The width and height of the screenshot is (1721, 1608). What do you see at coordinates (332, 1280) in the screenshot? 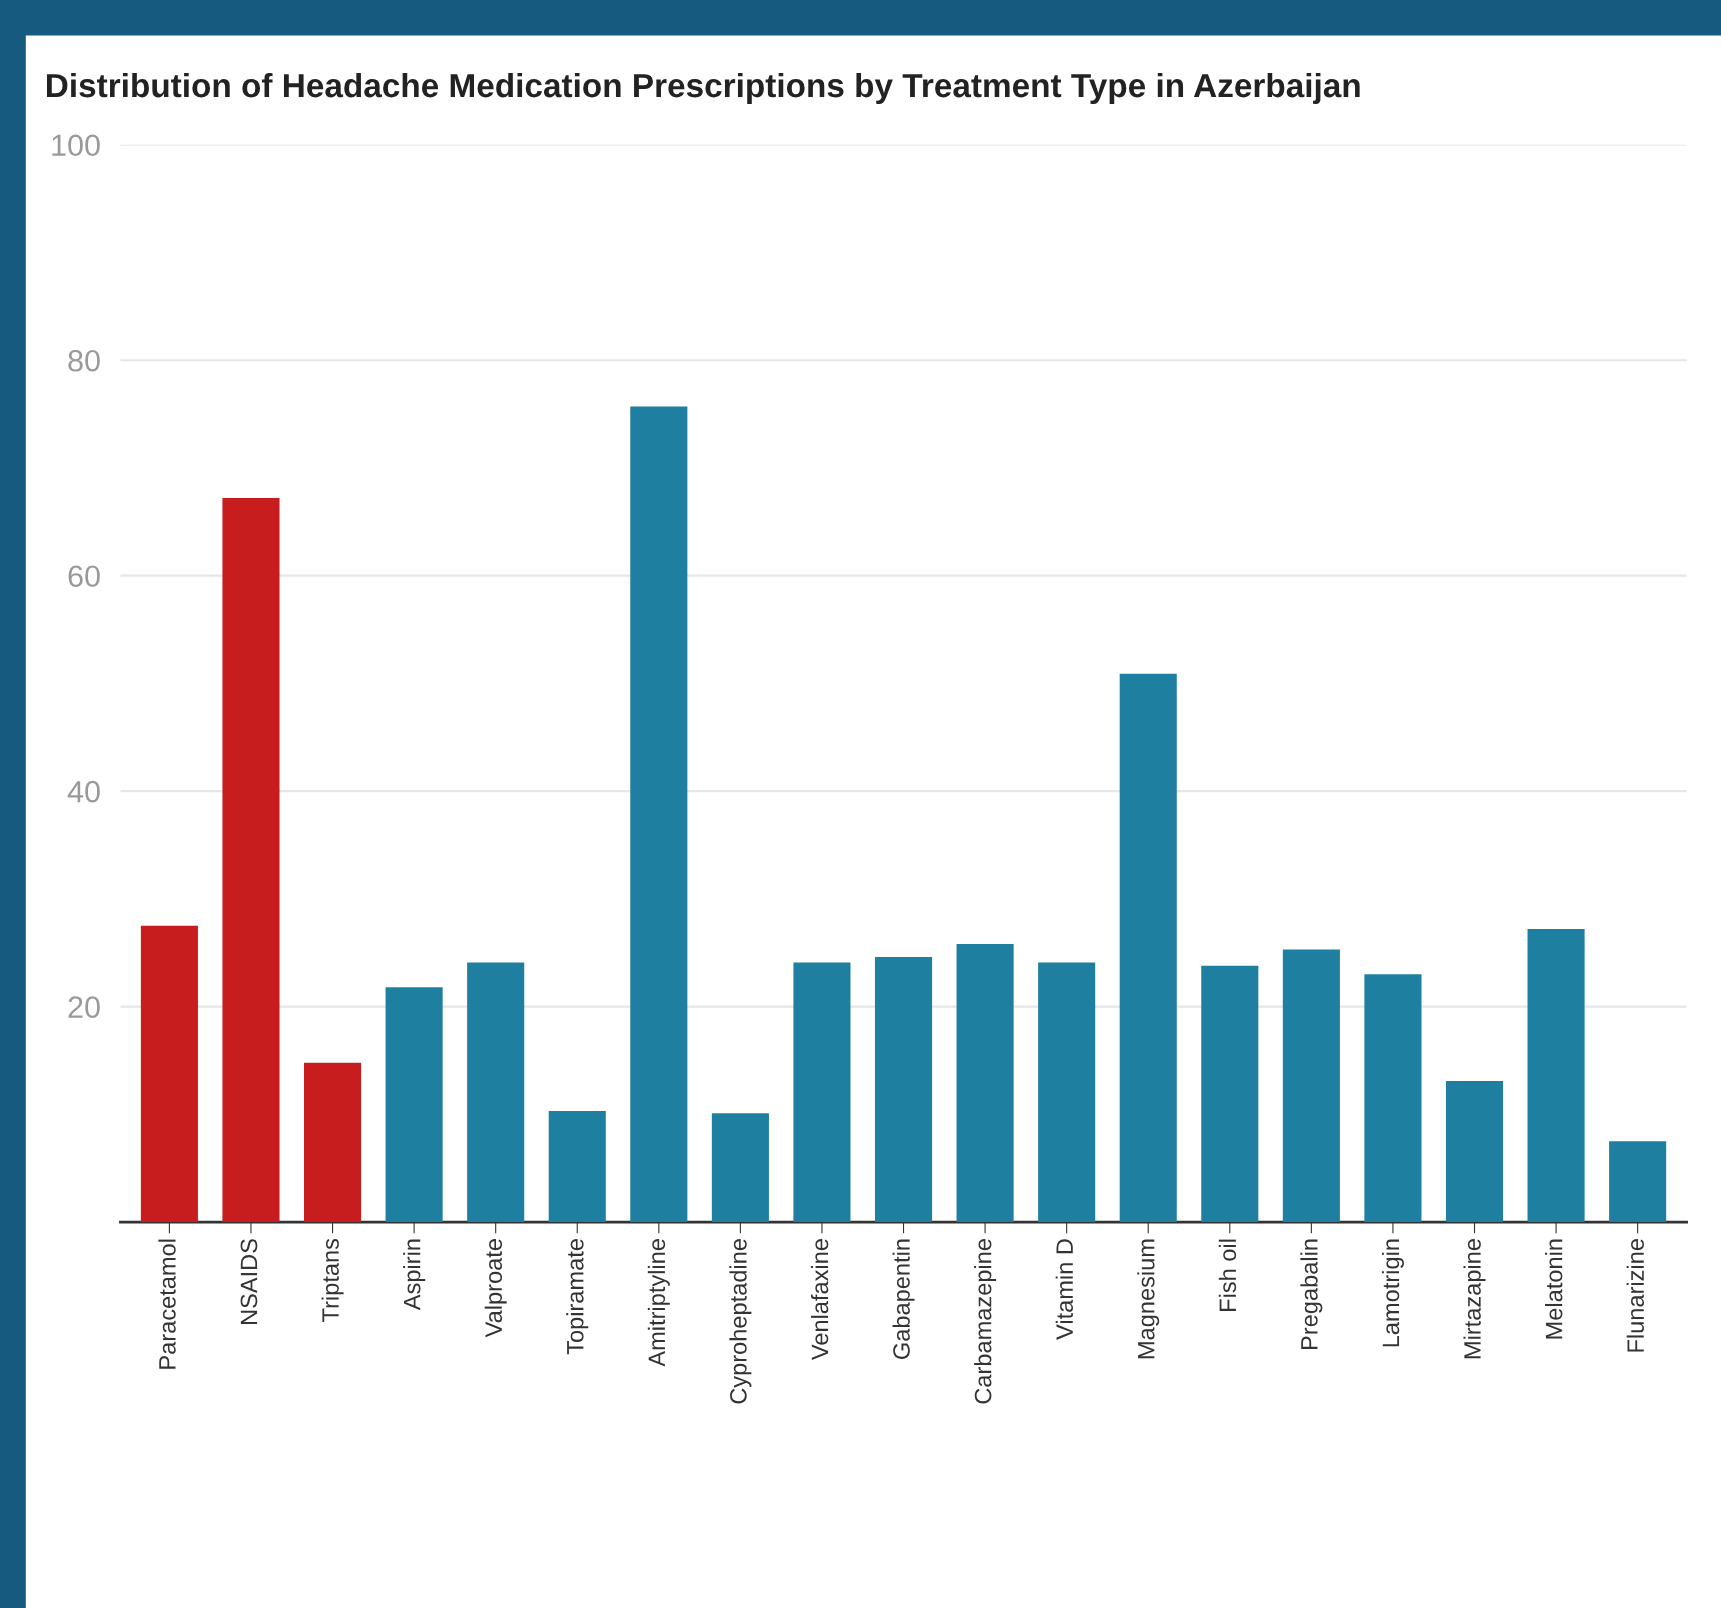
I see `x-tick-label: Triptans` at bounding box center [332, 1280].